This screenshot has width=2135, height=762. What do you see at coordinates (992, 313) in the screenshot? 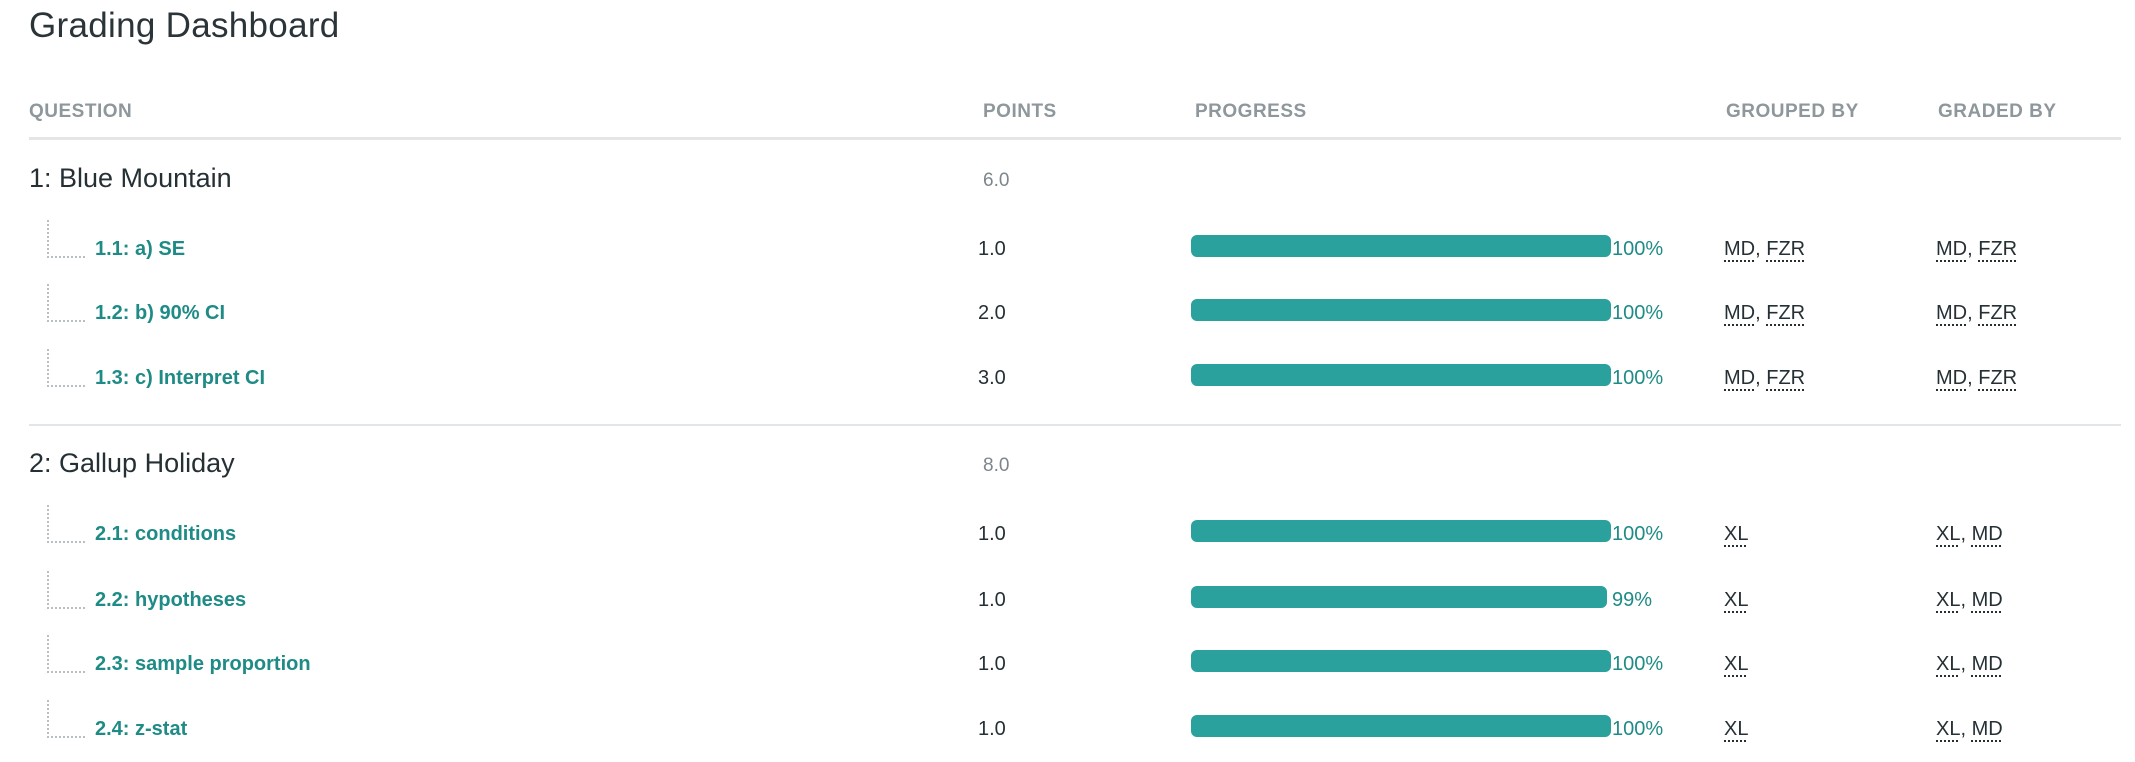
I see `question-points: 2.0` at bounding box center [992, 313].